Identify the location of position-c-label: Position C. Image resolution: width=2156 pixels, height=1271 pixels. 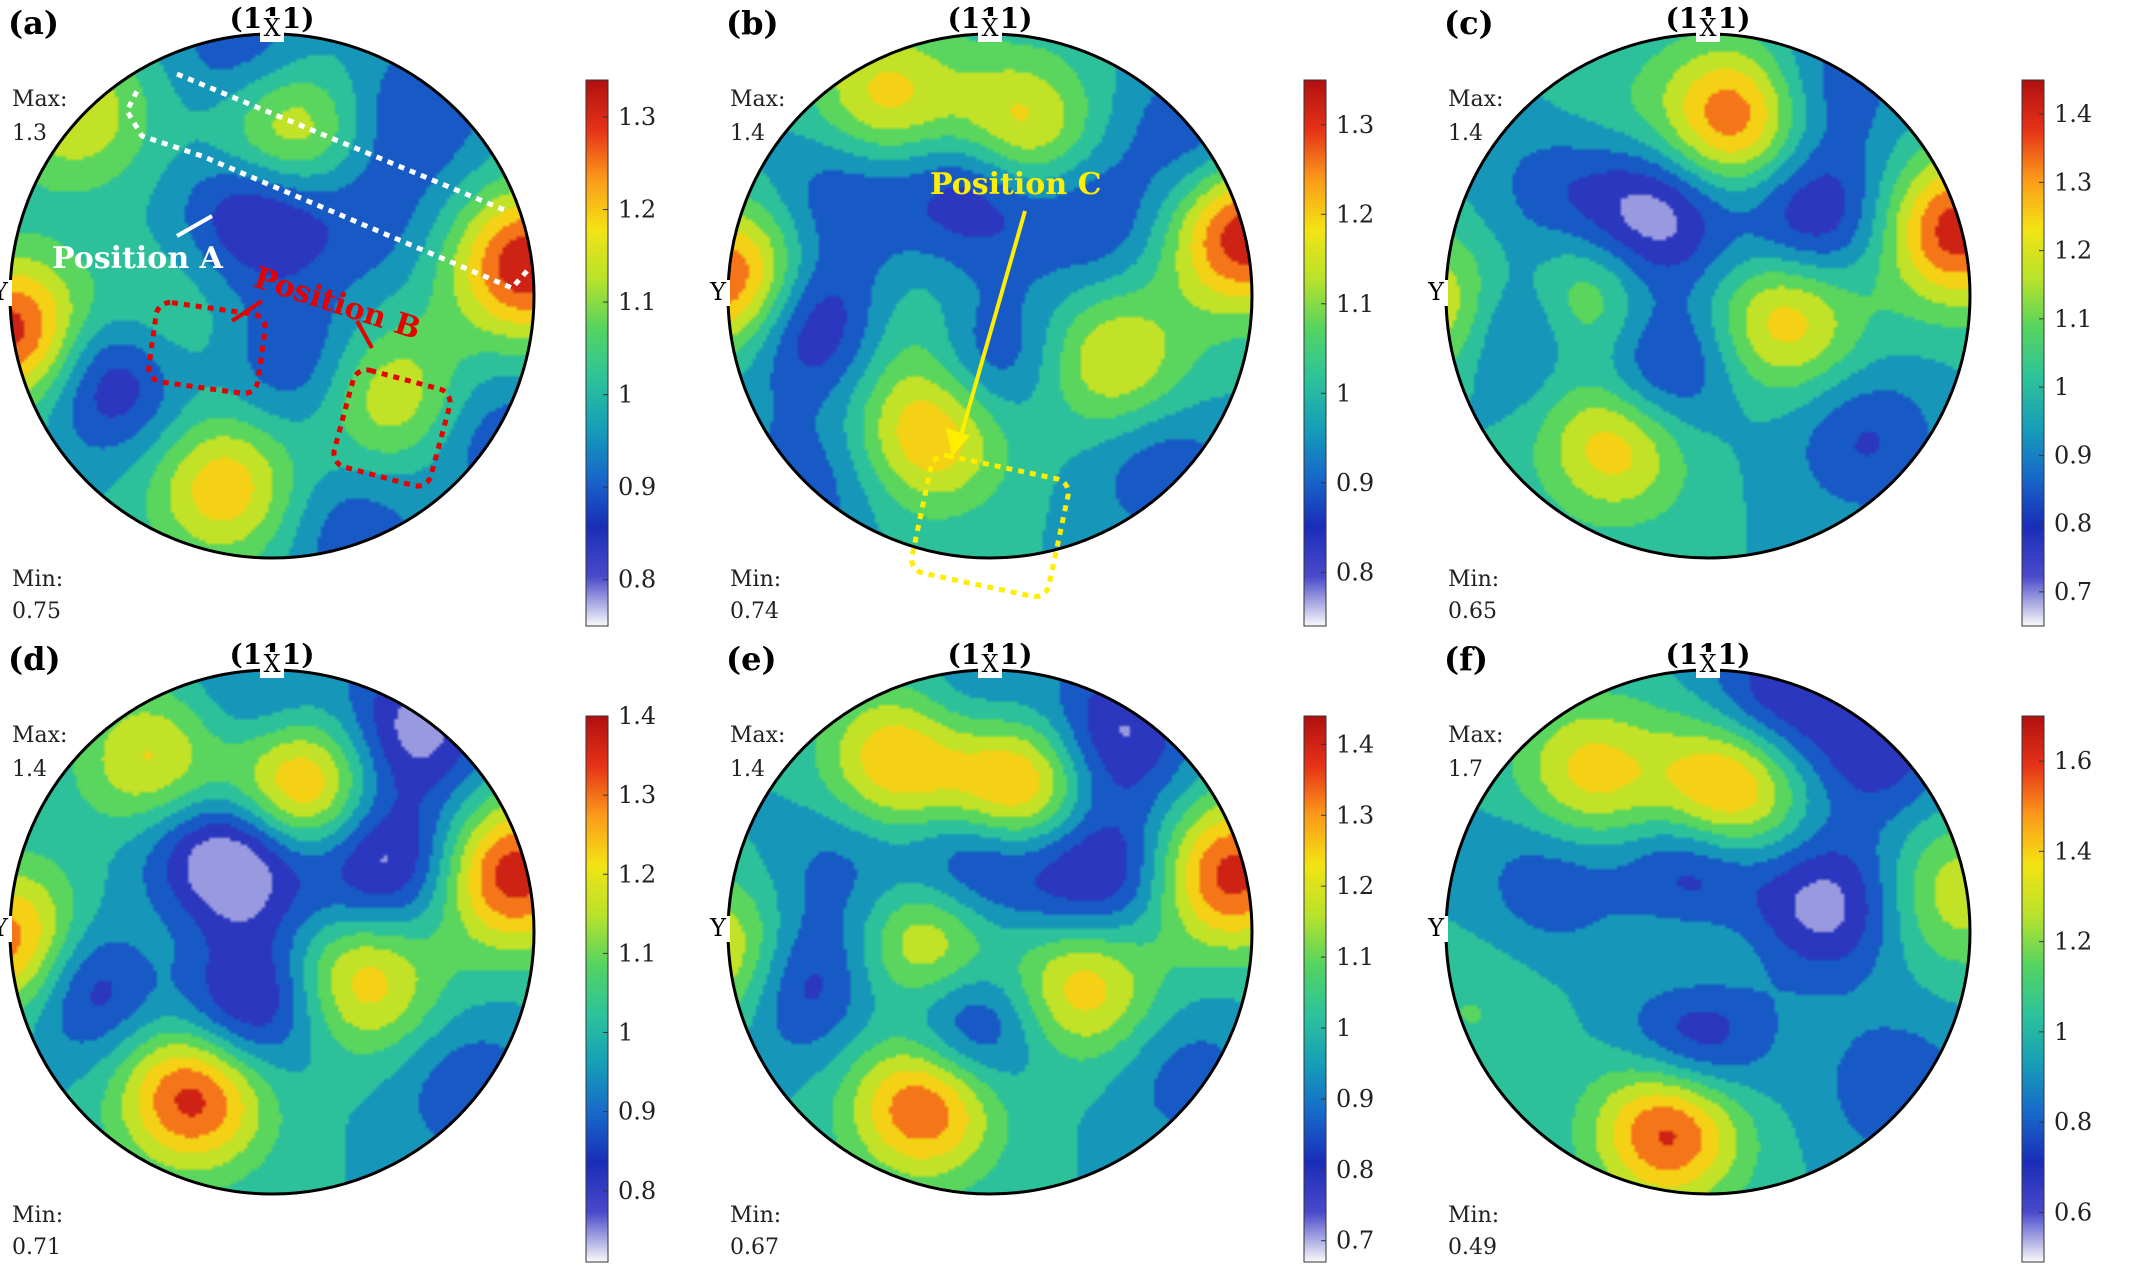
(1015, 184).